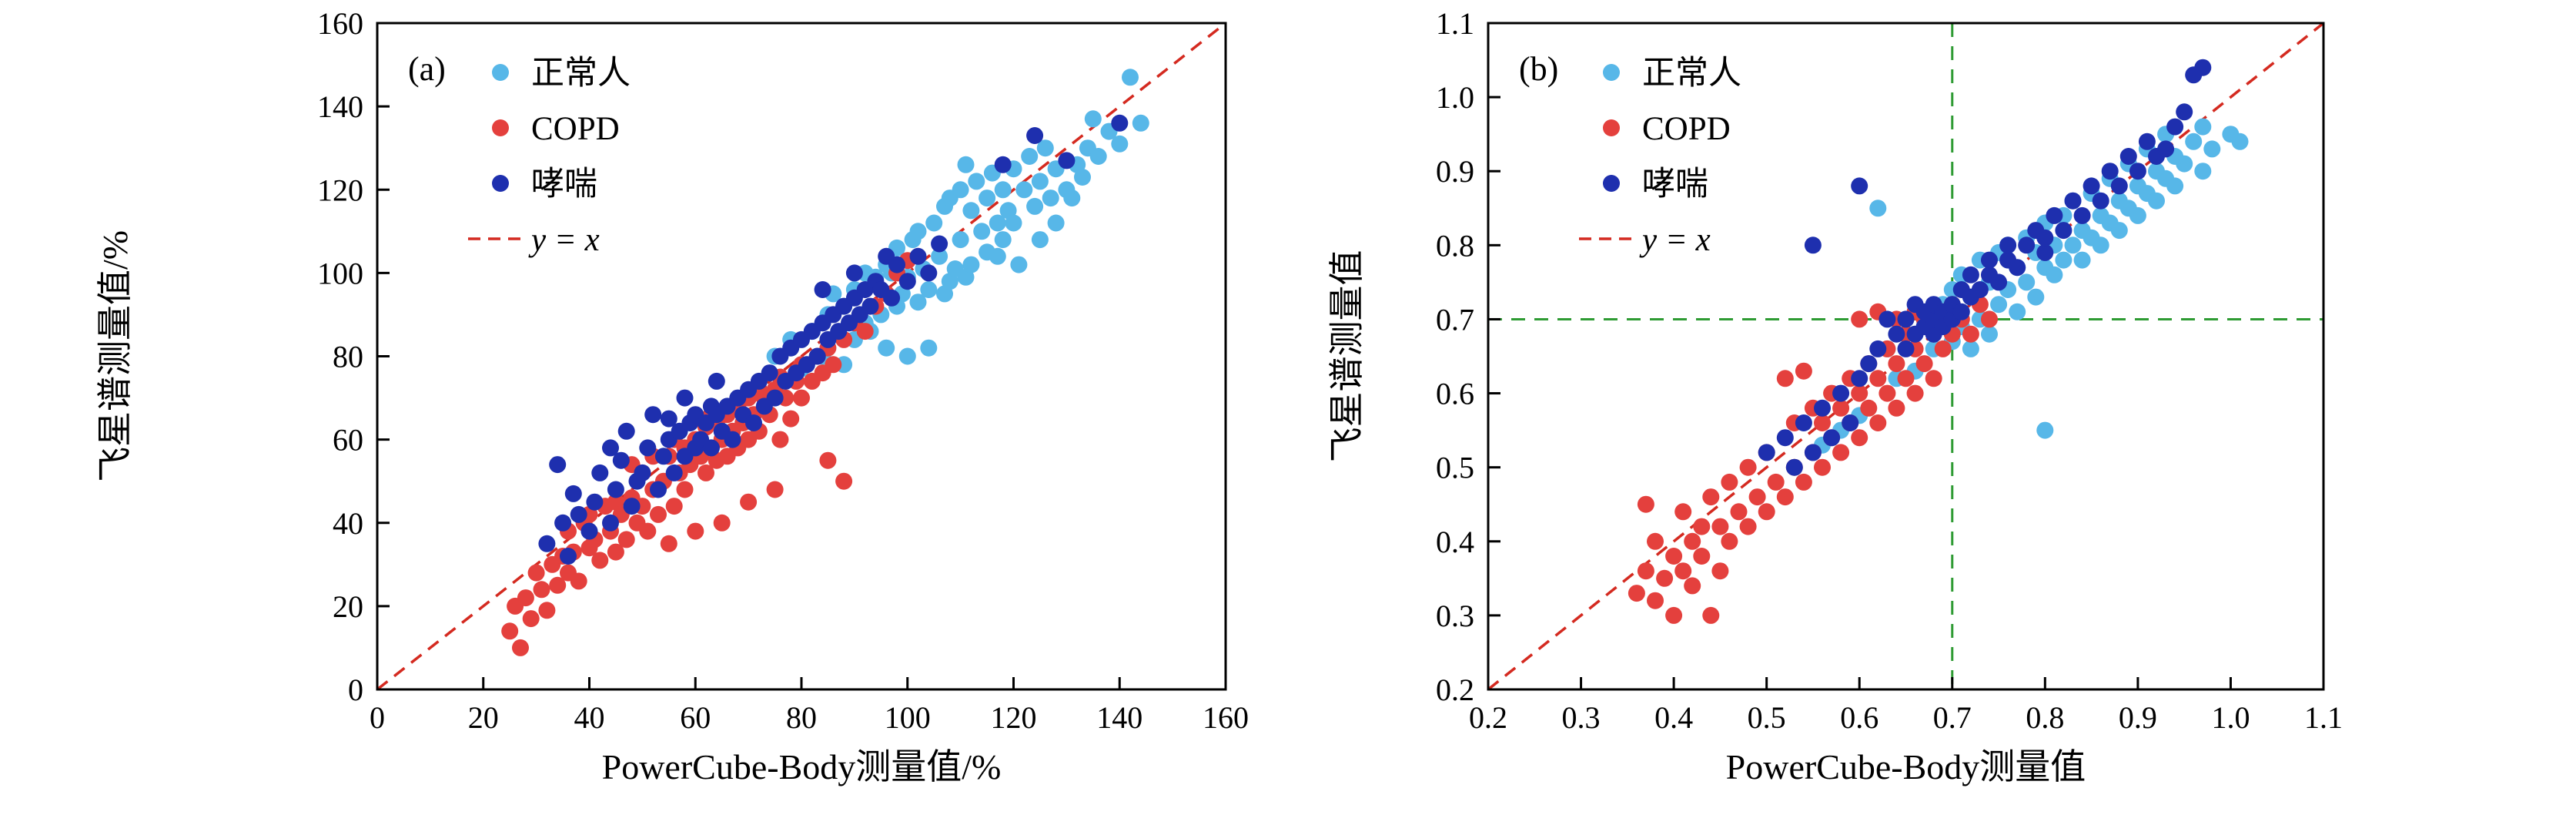  Describe the element at coordinates (1455, 171) in the screenshot. I see `y-axis-tick-label: 0.9` at that location.